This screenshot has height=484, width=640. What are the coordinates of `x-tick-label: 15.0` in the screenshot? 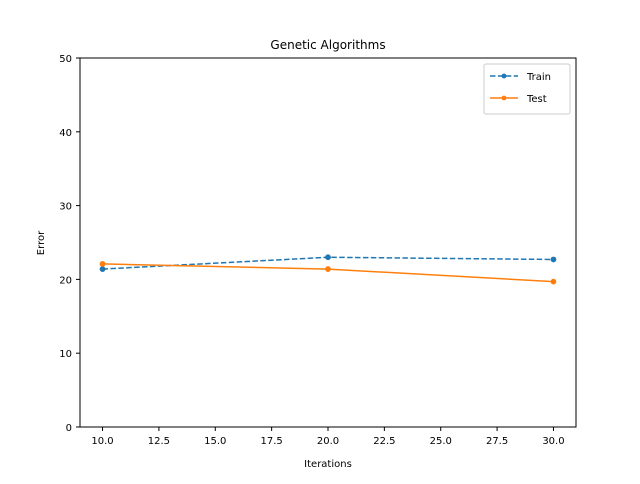 It's located at (215, 441).